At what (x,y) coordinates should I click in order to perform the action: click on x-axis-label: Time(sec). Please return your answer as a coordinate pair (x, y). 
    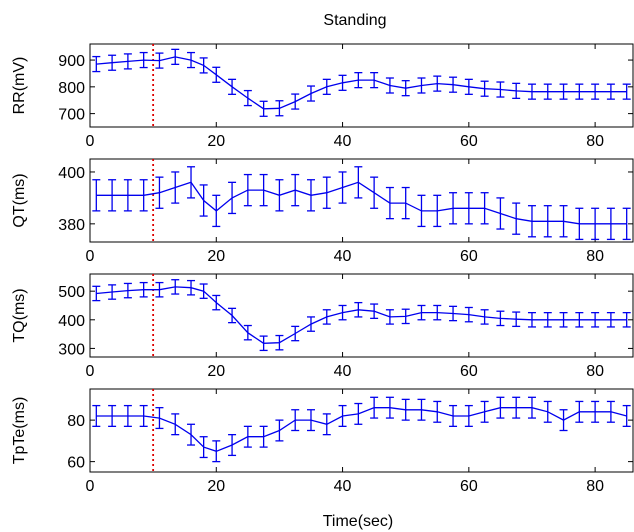
    Looking at the image, I should click on (358, 521).